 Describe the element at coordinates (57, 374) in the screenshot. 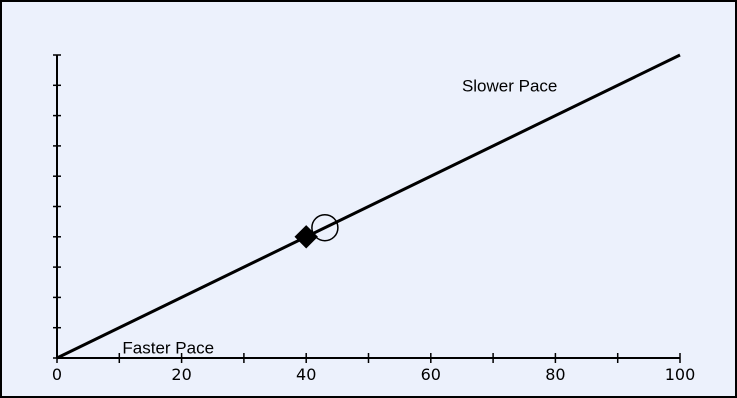

I see `x-tick-label-0: 0` at that location.